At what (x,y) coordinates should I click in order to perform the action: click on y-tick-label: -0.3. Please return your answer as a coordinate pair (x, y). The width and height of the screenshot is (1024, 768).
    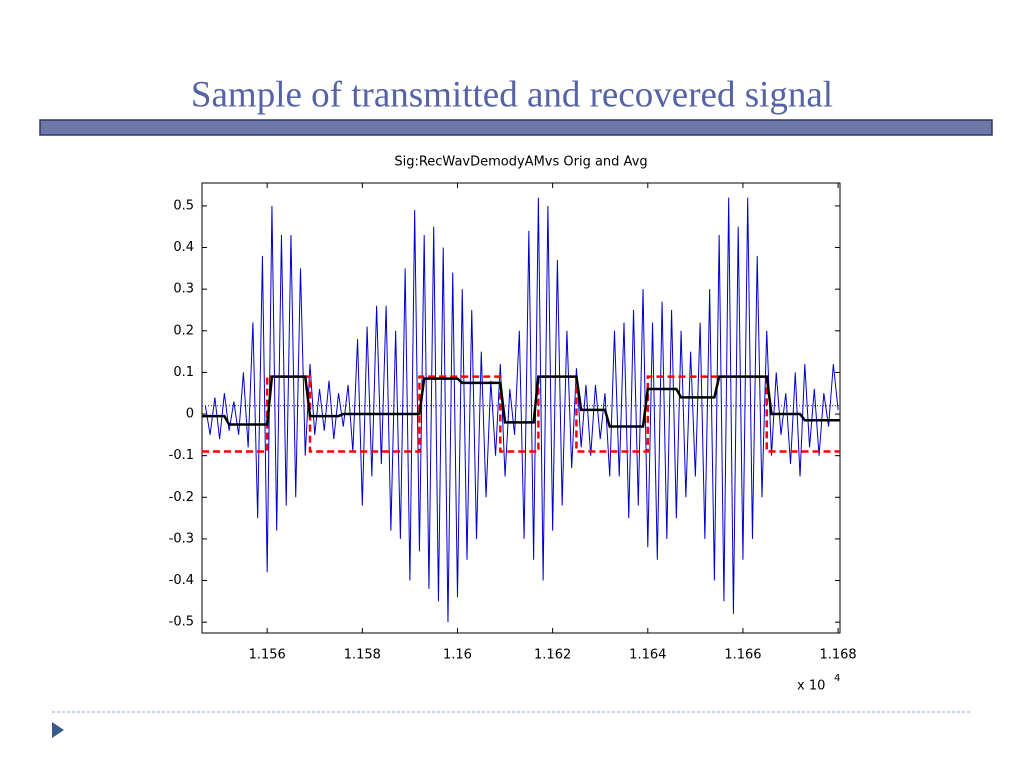
    Looking at the image, I should click on (181, 538).